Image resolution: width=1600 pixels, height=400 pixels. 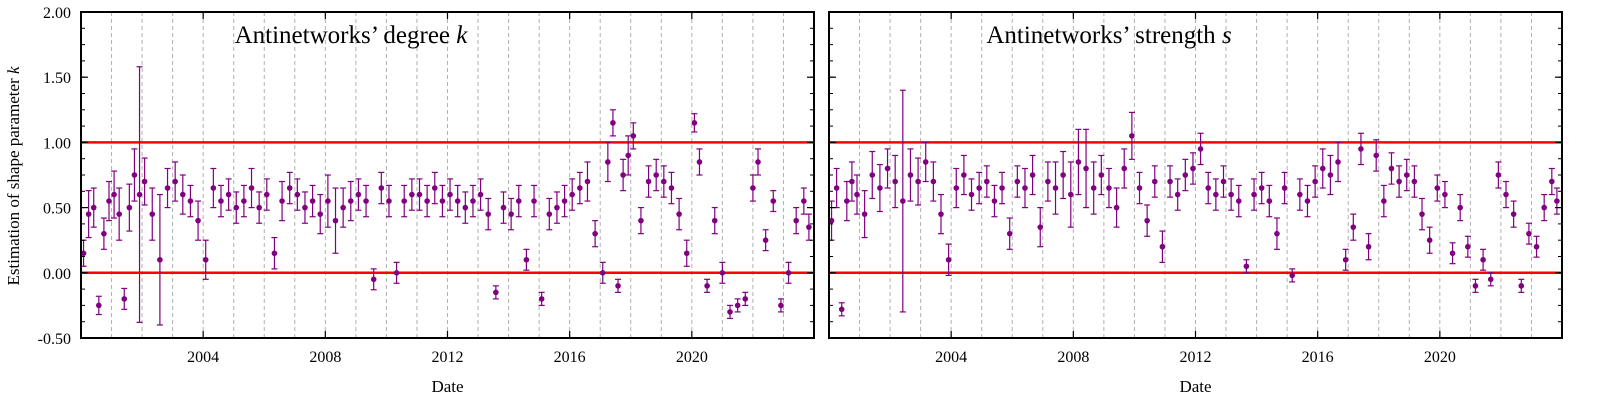 I want to click on panel-title: Antinetworks’ degree k, so click(x=352, y=35).